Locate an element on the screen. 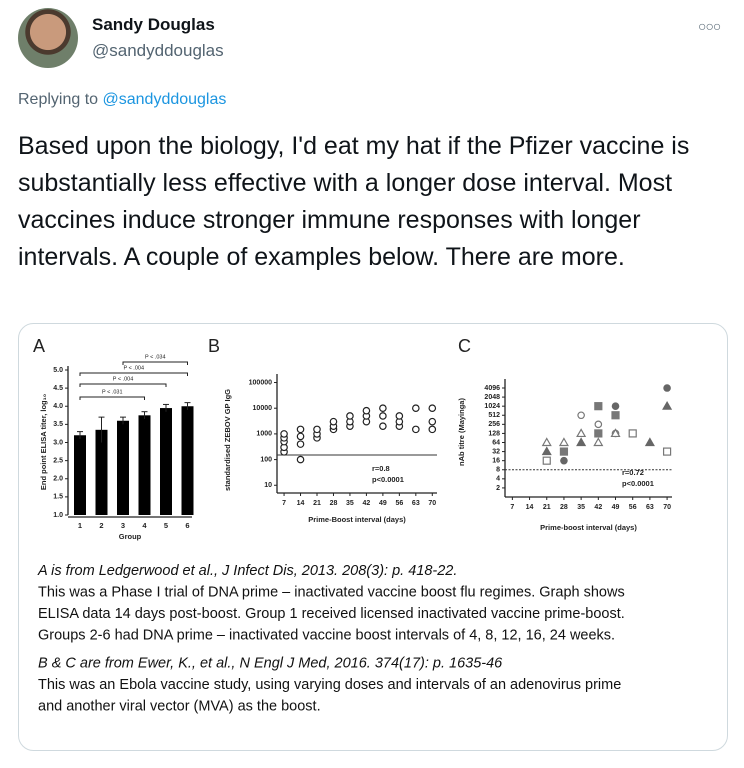 The height and width of the screenshot is (768, 744). y-tick-label: 10 is located at coordinates (268, 485).